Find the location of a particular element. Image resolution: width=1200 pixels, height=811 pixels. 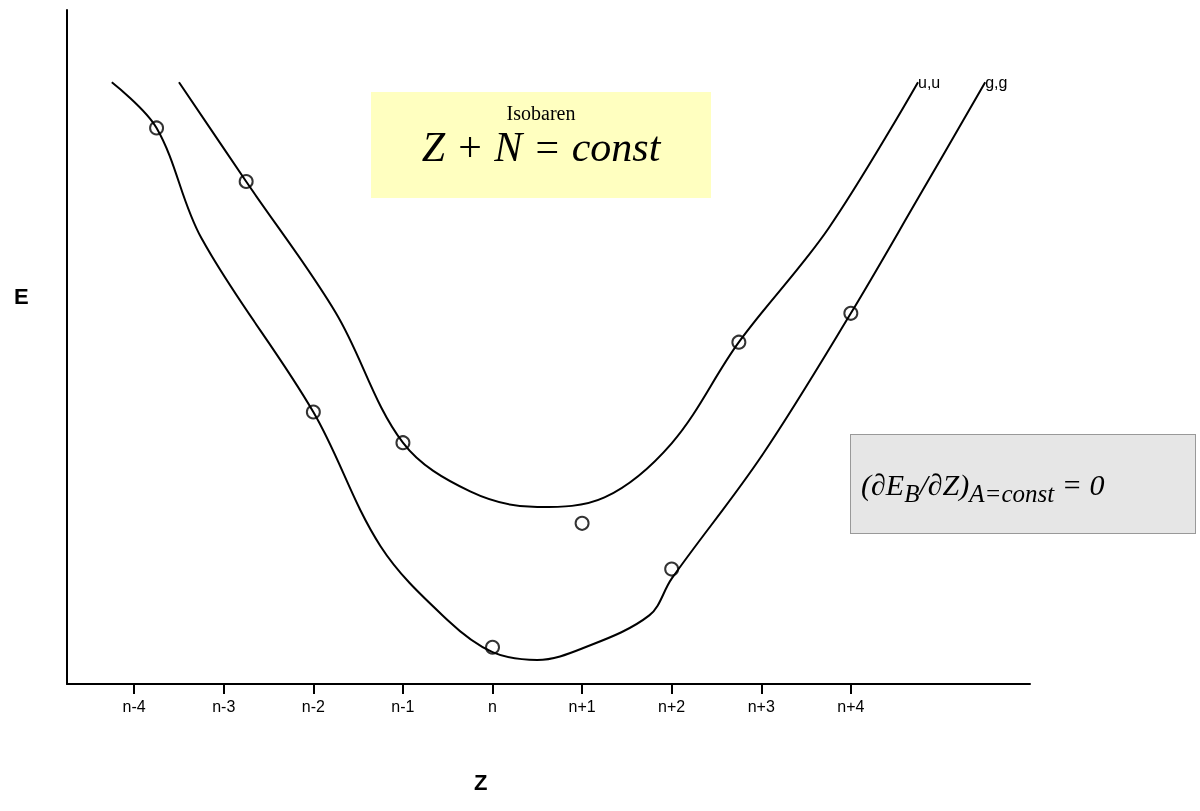

x-tick-label: n-3 is located at coordinates (224, 706).